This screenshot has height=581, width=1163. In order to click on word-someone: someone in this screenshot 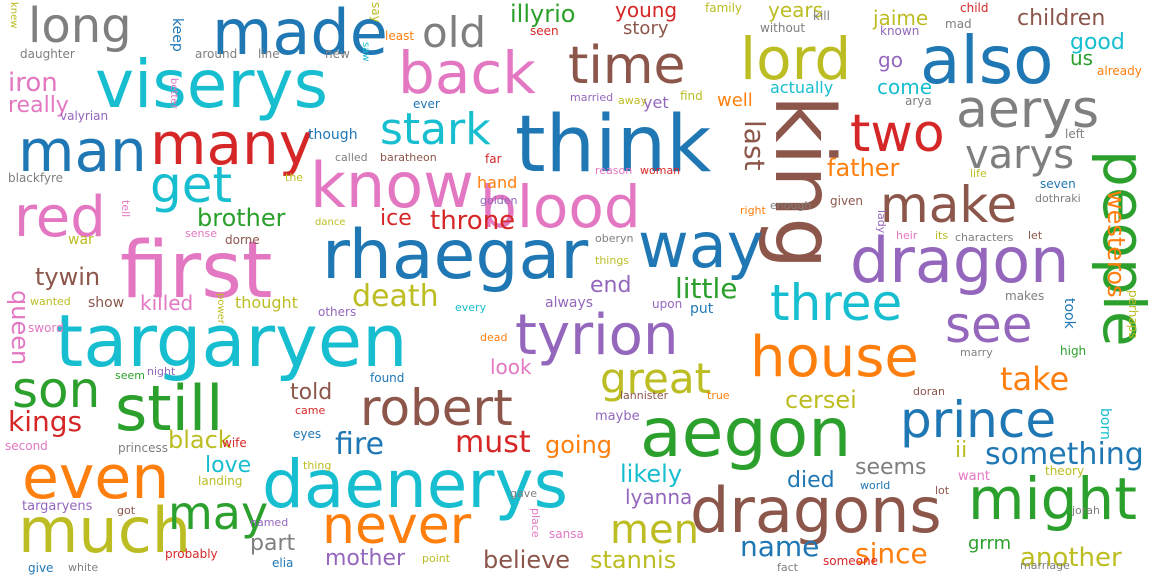, I will do `click(850, 561)`.